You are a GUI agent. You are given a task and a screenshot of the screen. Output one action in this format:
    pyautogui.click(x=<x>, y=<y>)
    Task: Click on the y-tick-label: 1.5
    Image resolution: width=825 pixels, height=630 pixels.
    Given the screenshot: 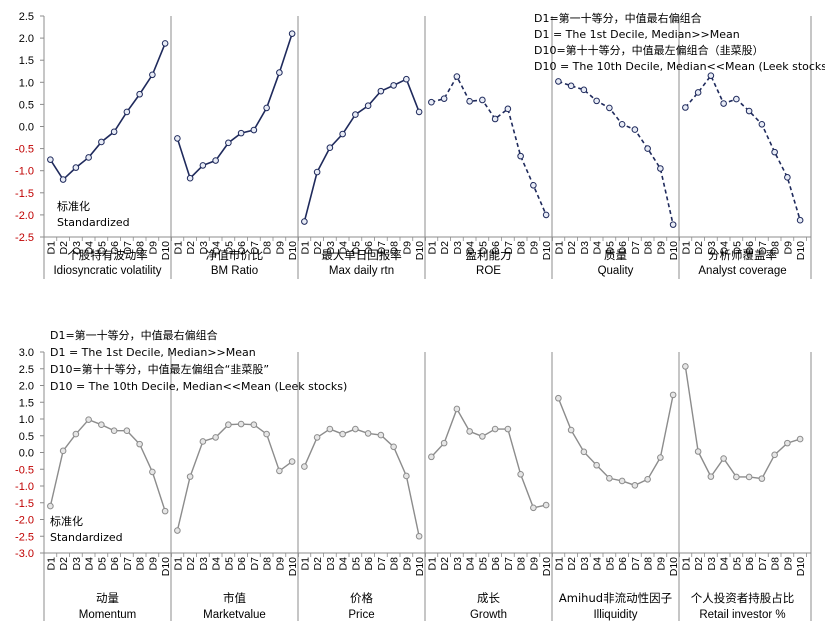 What is the action you would take?
    pyautogui.click(x=26, y=61)
    